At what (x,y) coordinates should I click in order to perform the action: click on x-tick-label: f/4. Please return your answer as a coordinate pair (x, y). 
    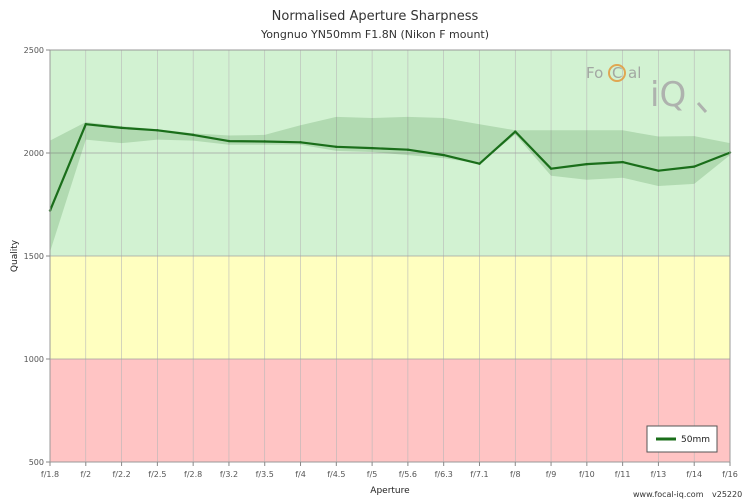
    Looking at the image, I should click on (300, 474).